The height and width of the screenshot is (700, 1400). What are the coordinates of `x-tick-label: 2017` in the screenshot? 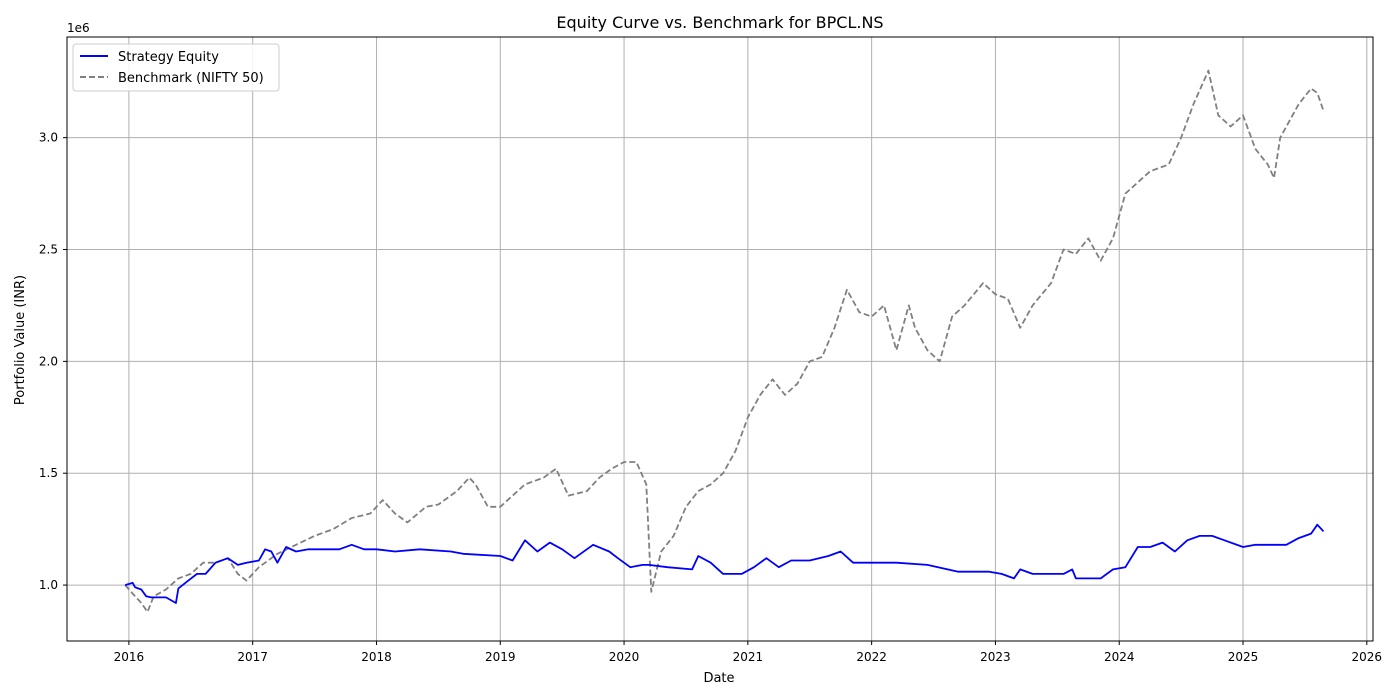 It's located at (252, 657).